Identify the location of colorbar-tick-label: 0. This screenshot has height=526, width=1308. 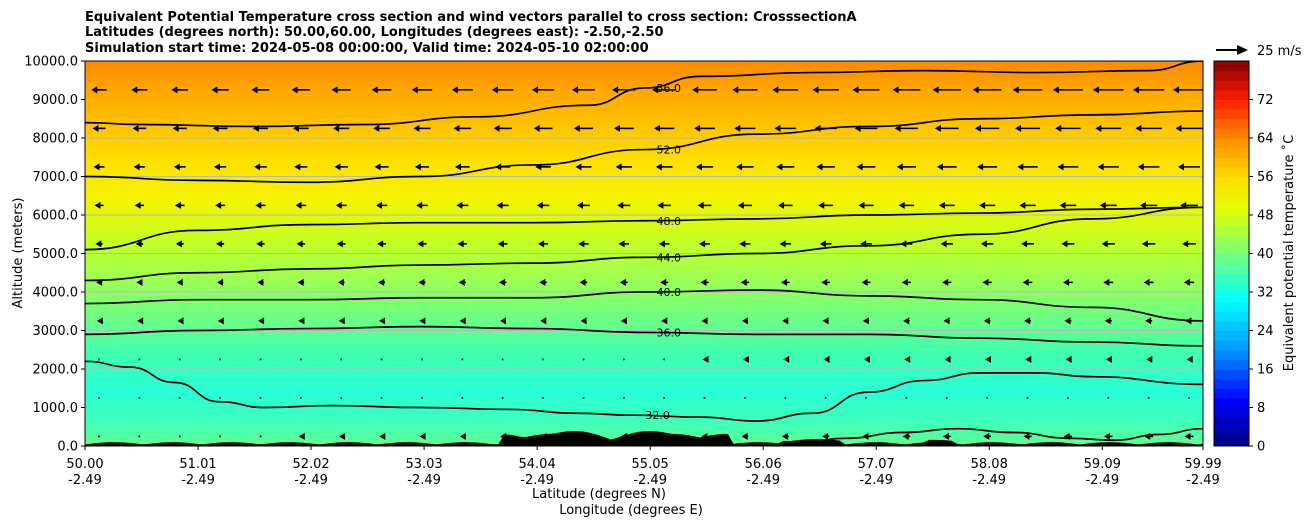
(1261, 447).